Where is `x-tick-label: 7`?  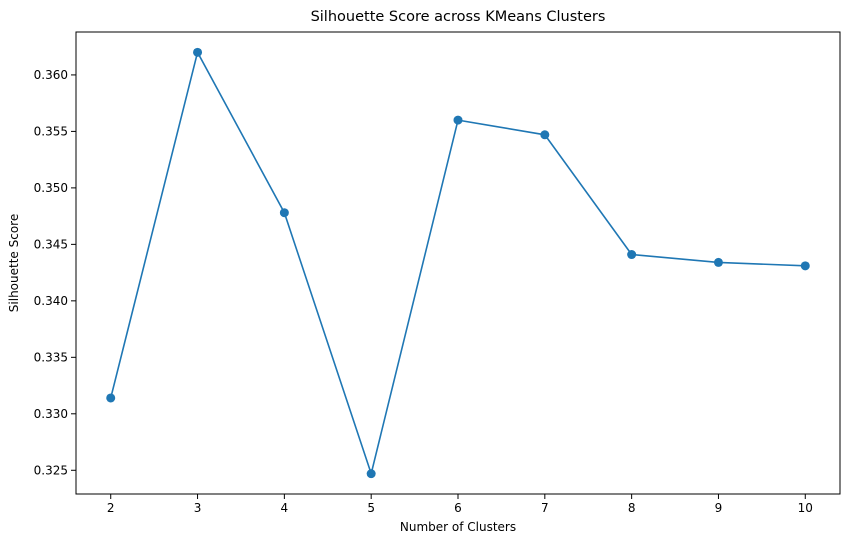
x-tick-label: 7 is located at coordinates (545, 508).